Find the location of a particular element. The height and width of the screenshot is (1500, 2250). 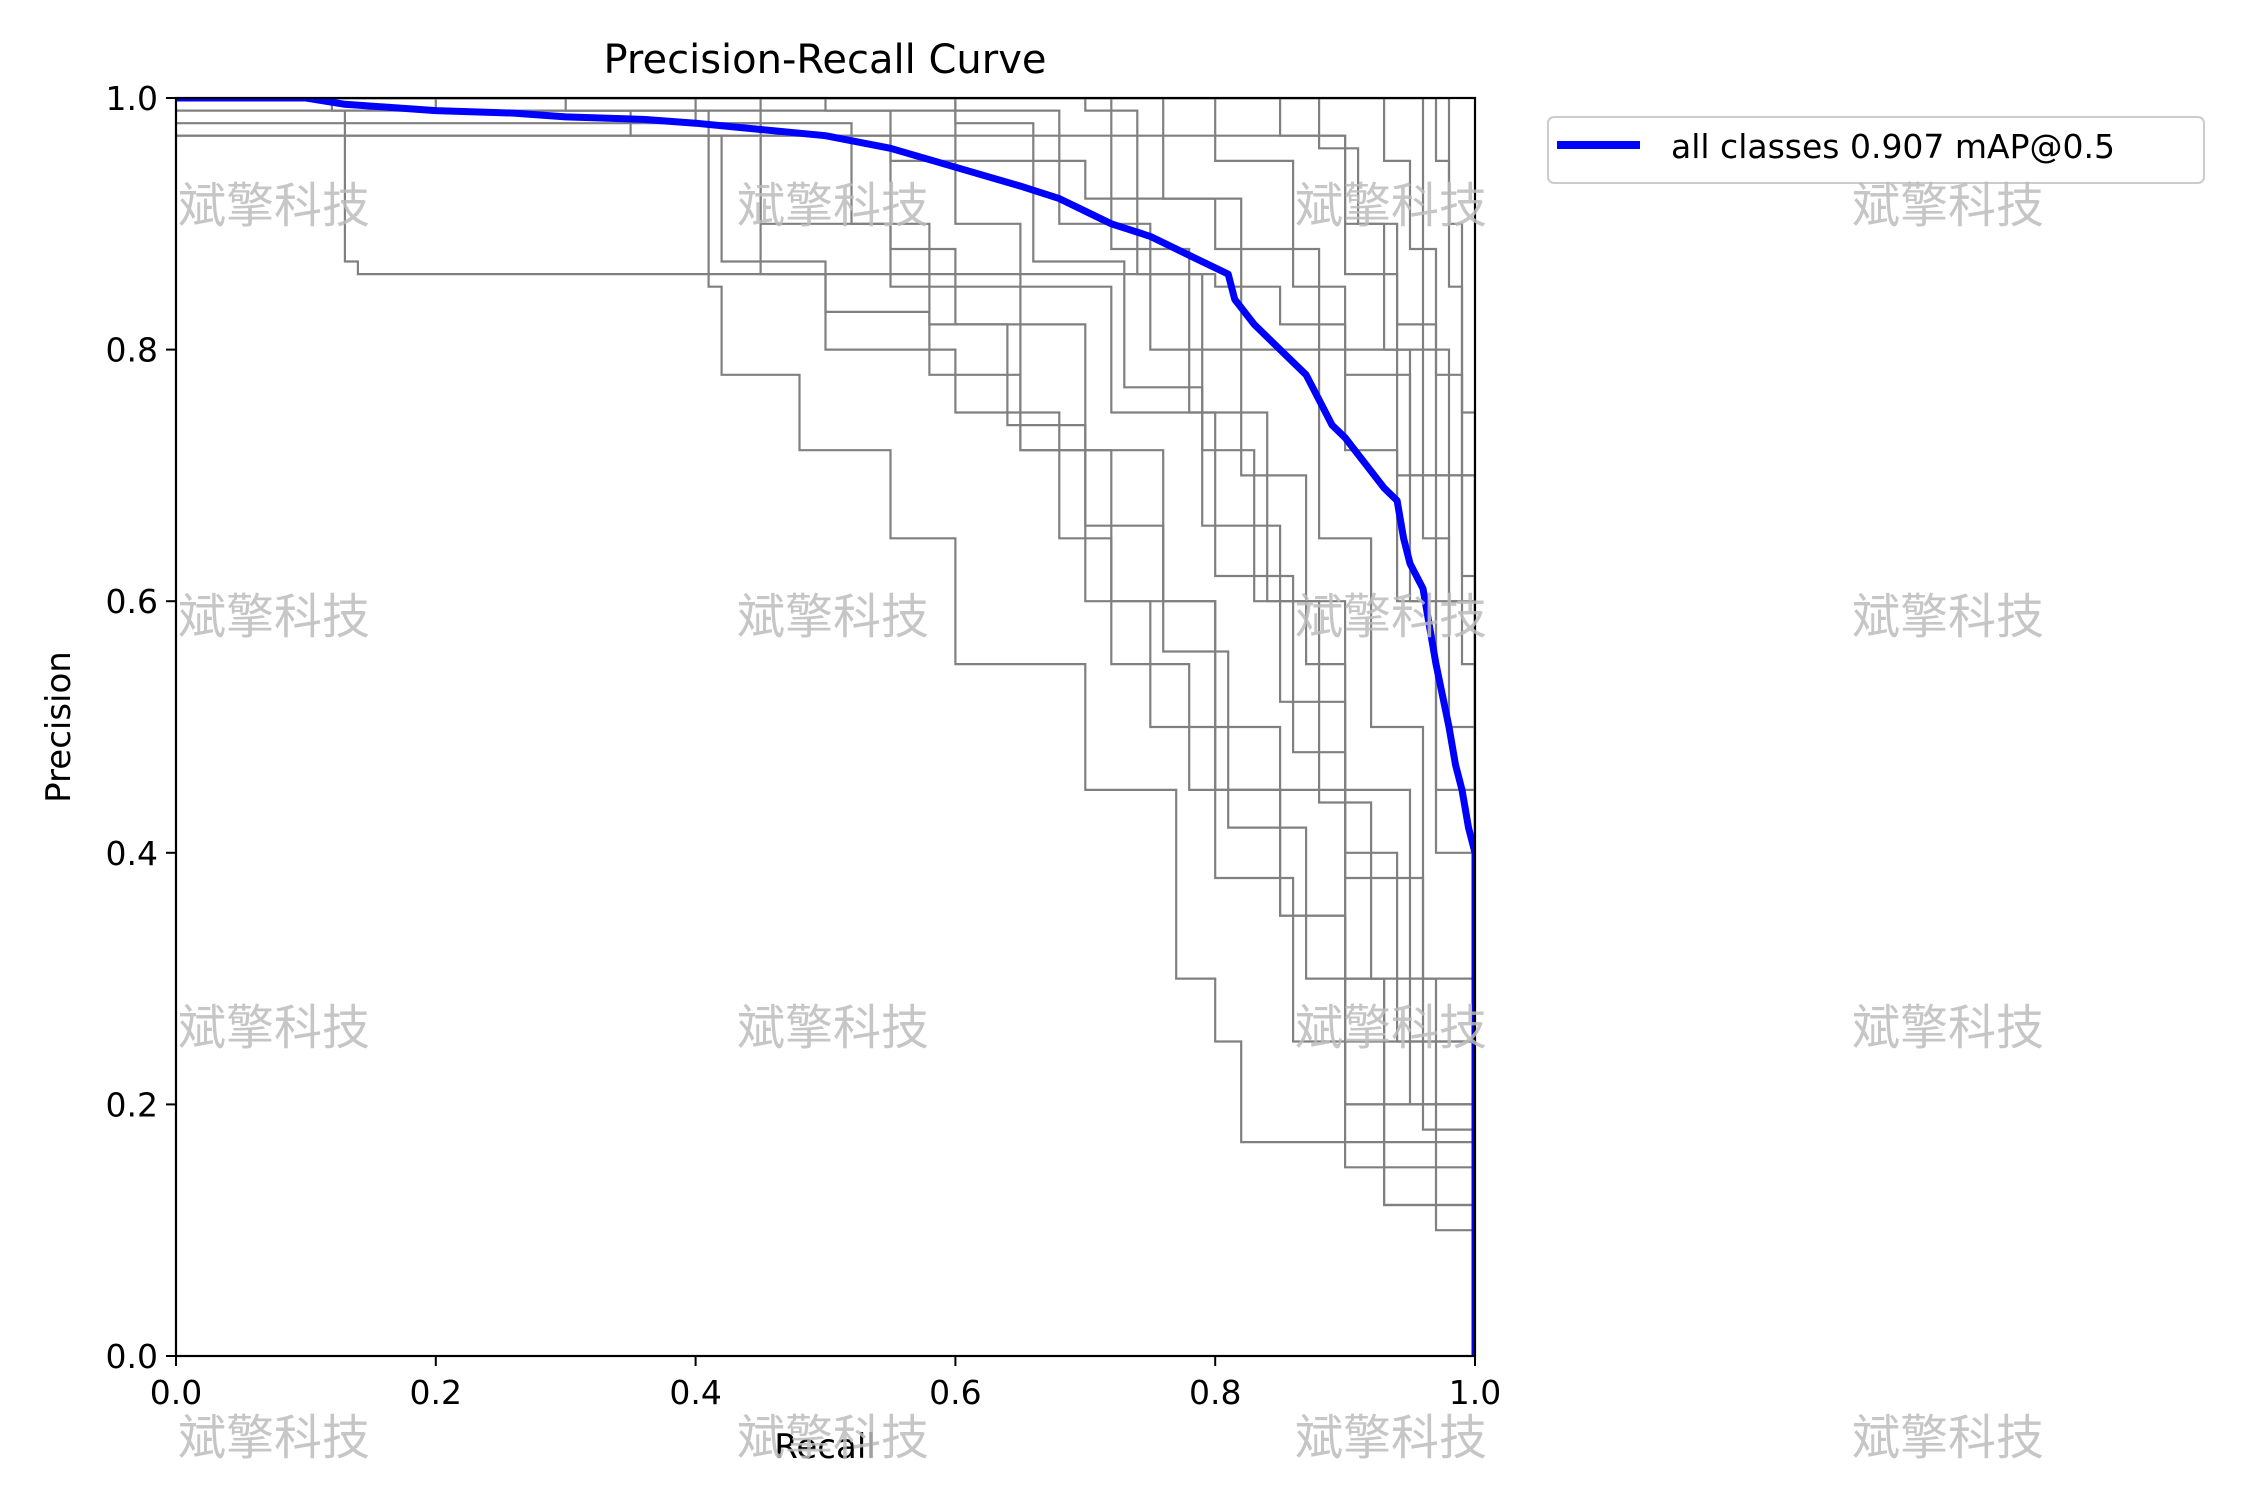

y-axis-label: Precision is located at coordinates (59, 727).